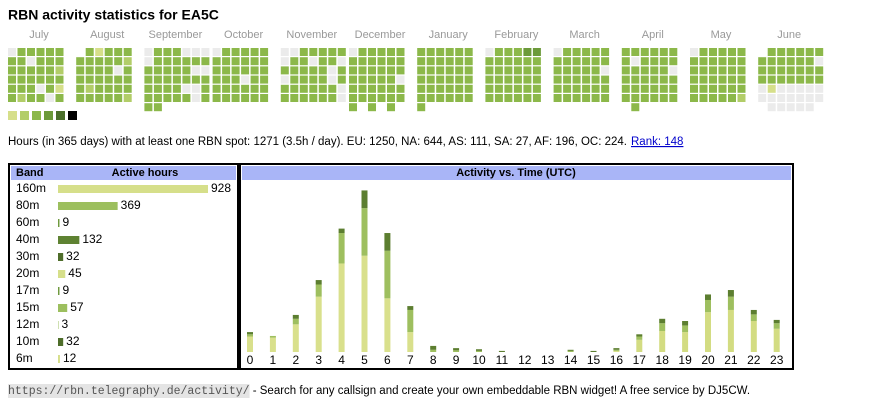 The height and width of the screenshot is (407, 870). What do you see at coordinates (70, 358) in the screenshot?
I see `band-value: 12` at bounding box center [70, 358].